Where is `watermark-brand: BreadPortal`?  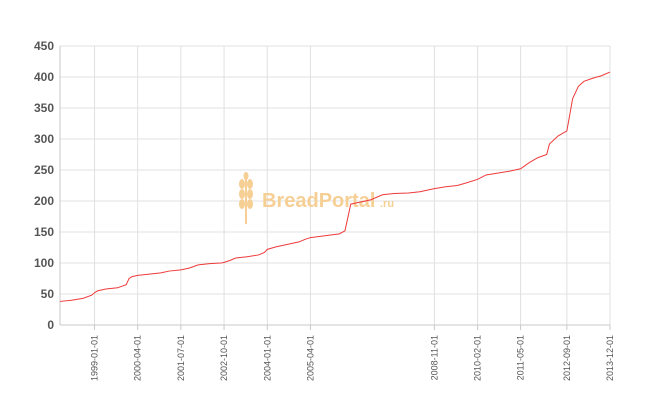 watermark-brand: BreadPortal is located at coordinates (318, 201).